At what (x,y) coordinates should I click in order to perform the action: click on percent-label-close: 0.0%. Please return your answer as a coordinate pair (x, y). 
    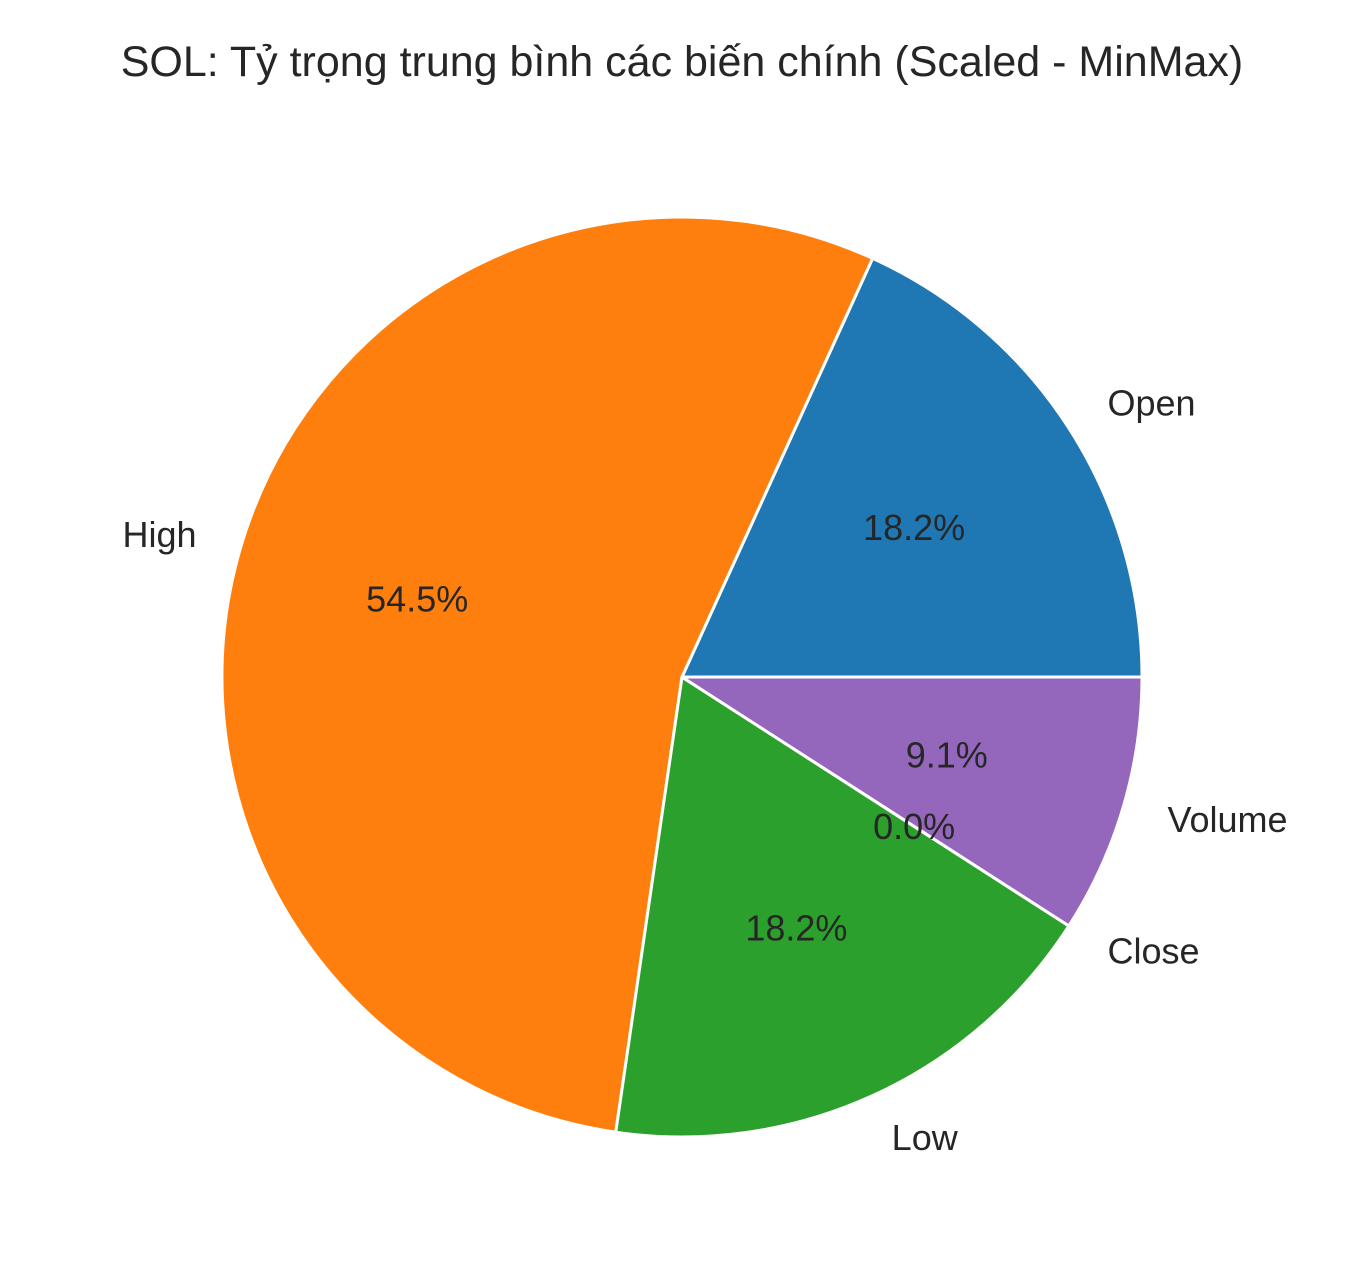
    Looking at the image, I should click on (914, 826).